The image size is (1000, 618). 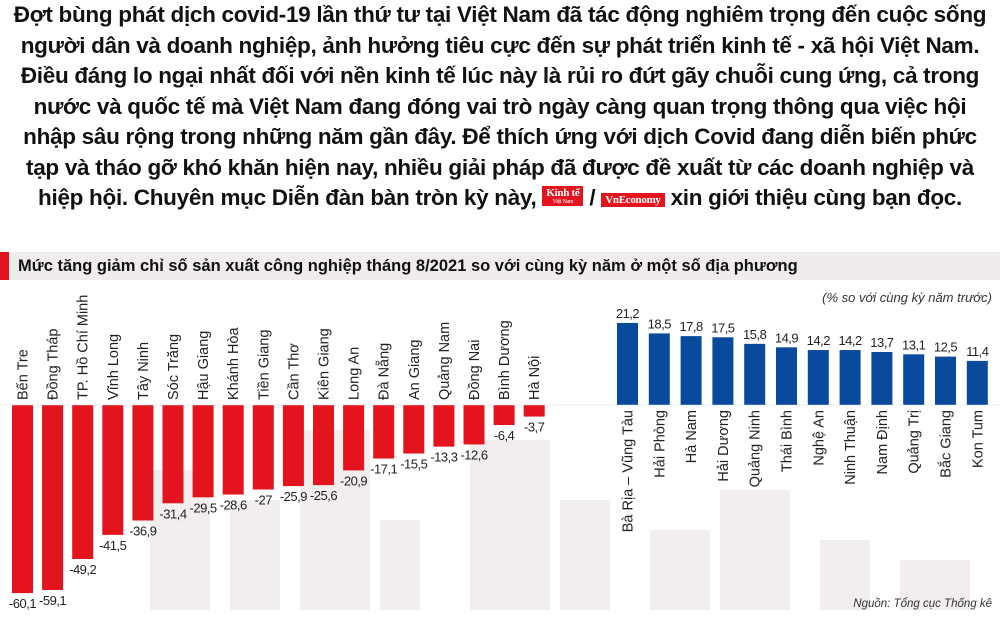 I want to click on category-label: Quảng Nam, so click(x=445, y=361).